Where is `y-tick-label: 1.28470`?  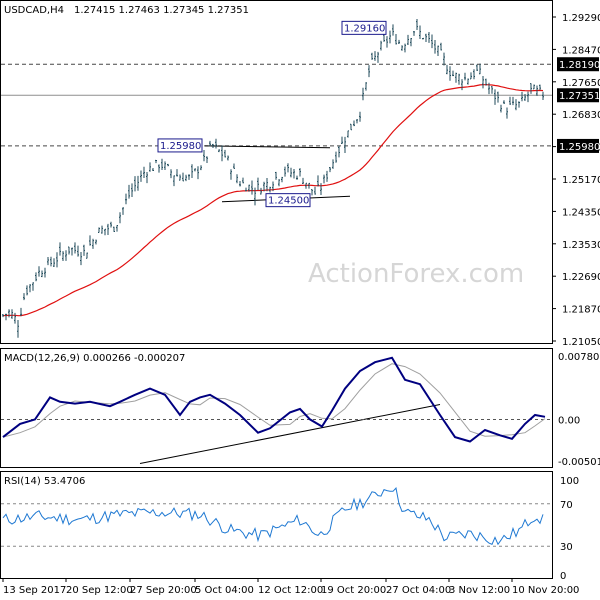 y-tick-label: 1.28470 is located at coordinates (581, 50).